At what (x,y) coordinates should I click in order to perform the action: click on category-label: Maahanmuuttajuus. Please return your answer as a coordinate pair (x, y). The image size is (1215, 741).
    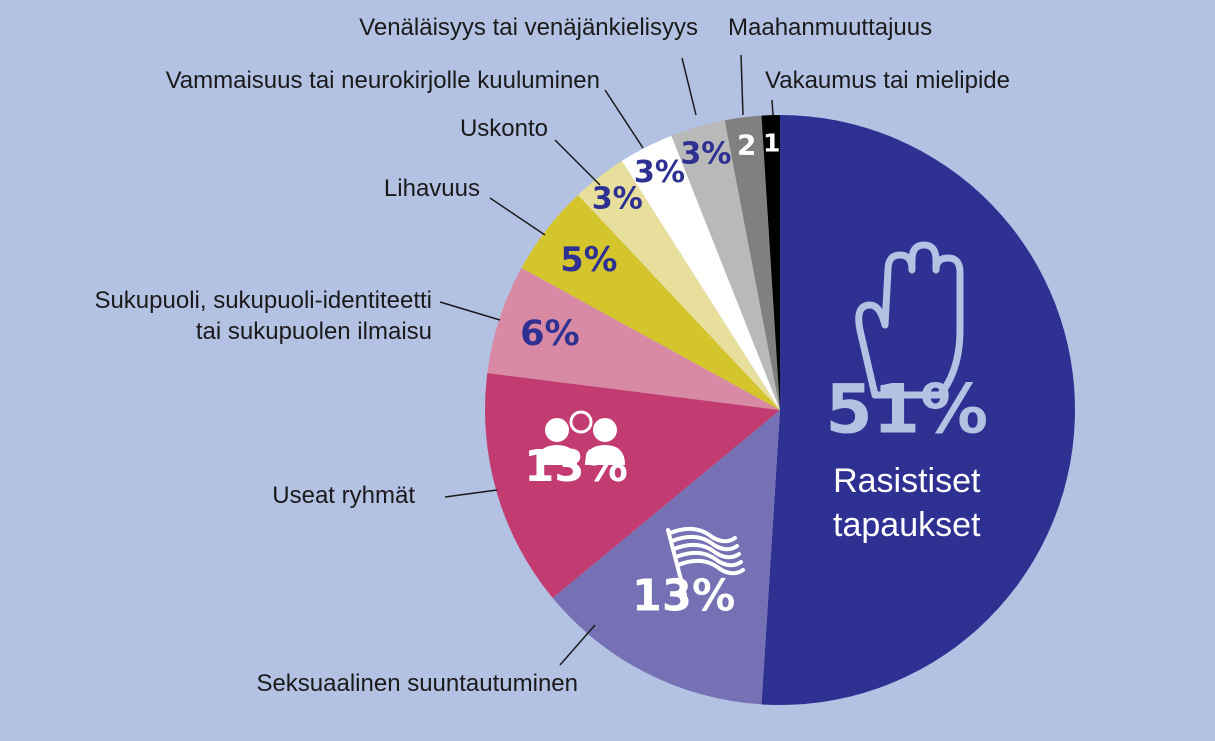
    Looking at the image, I should click on (830, 27).